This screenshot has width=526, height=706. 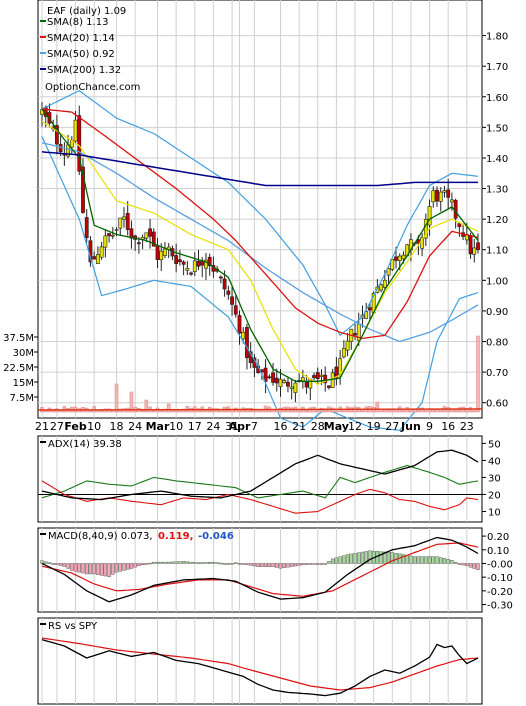 I want to click on price-y-tick-label: 1.10, so click(x=497, y=251).